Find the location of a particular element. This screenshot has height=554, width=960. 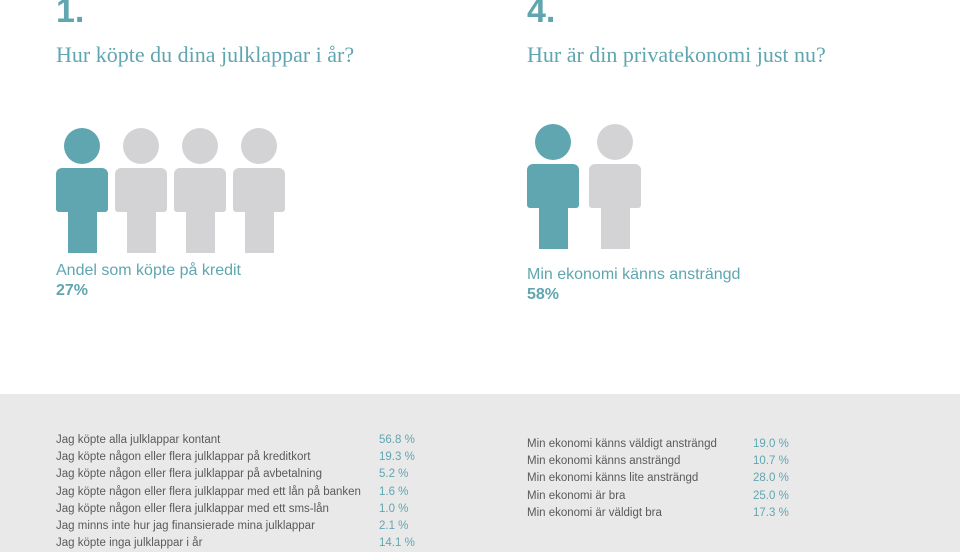

result-value: 1.0 % is located at coordinates (394, 508).